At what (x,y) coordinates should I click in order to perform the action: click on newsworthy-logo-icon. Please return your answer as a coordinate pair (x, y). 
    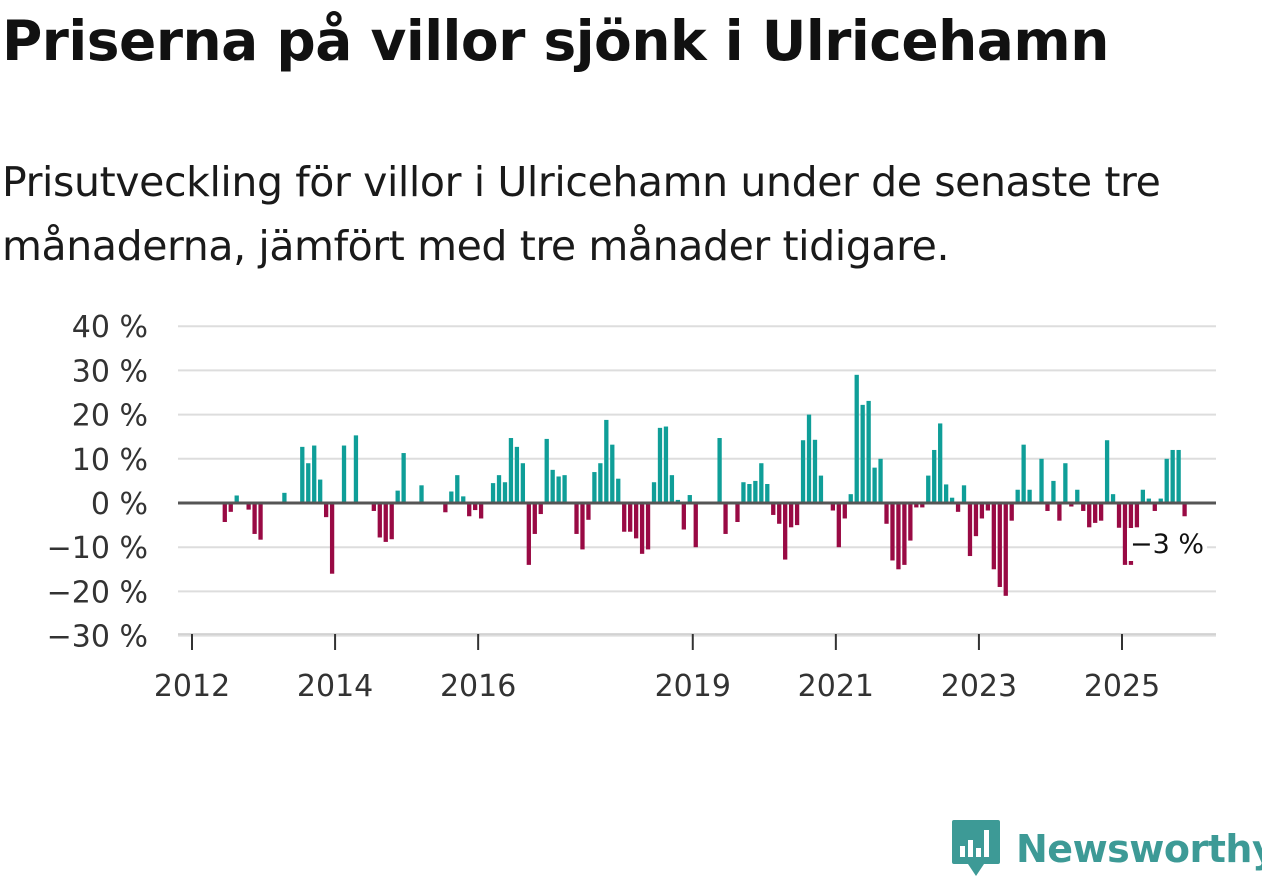
    Looking at the image, I should click on (976, 848).